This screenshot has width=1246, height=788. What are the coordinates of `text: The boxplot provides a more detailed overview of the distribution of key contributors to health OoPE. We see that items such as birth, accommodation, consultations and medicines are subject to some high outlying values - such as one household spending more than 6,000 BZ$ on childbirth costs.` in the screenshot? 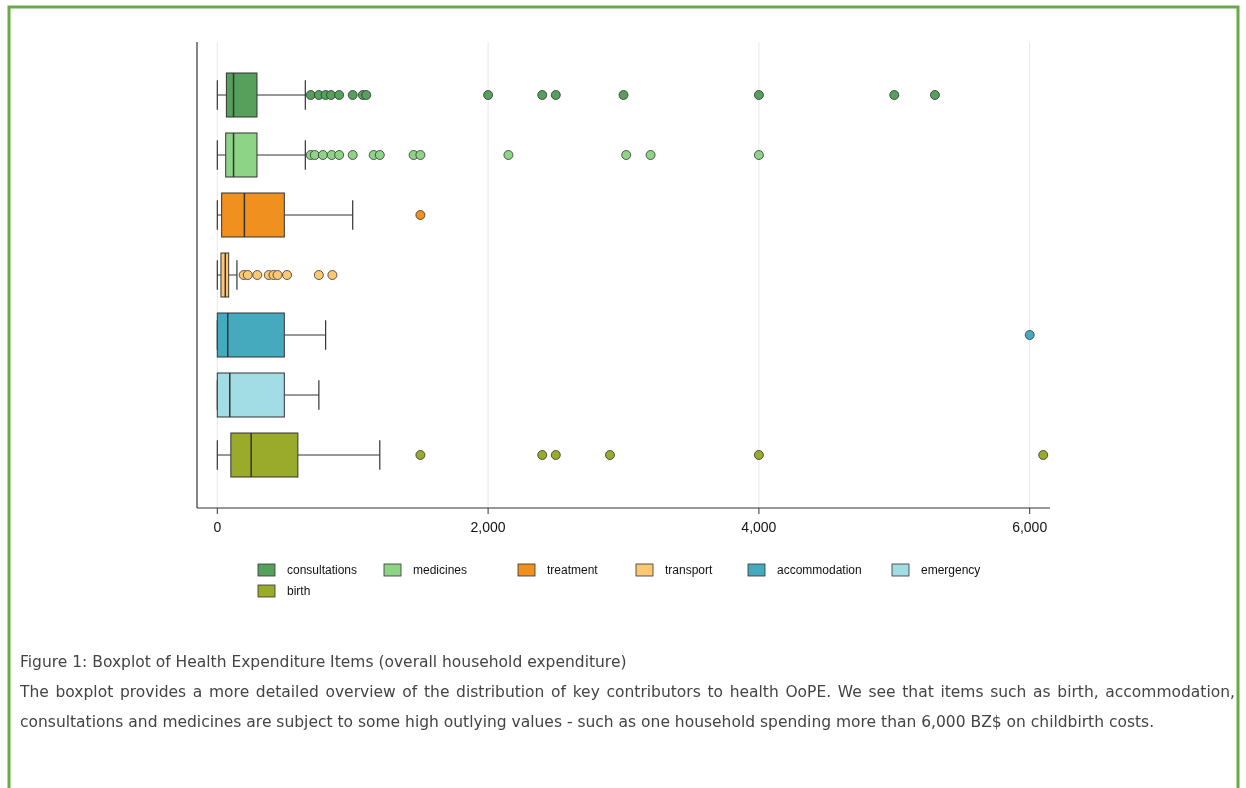 It's located at (627, 707).